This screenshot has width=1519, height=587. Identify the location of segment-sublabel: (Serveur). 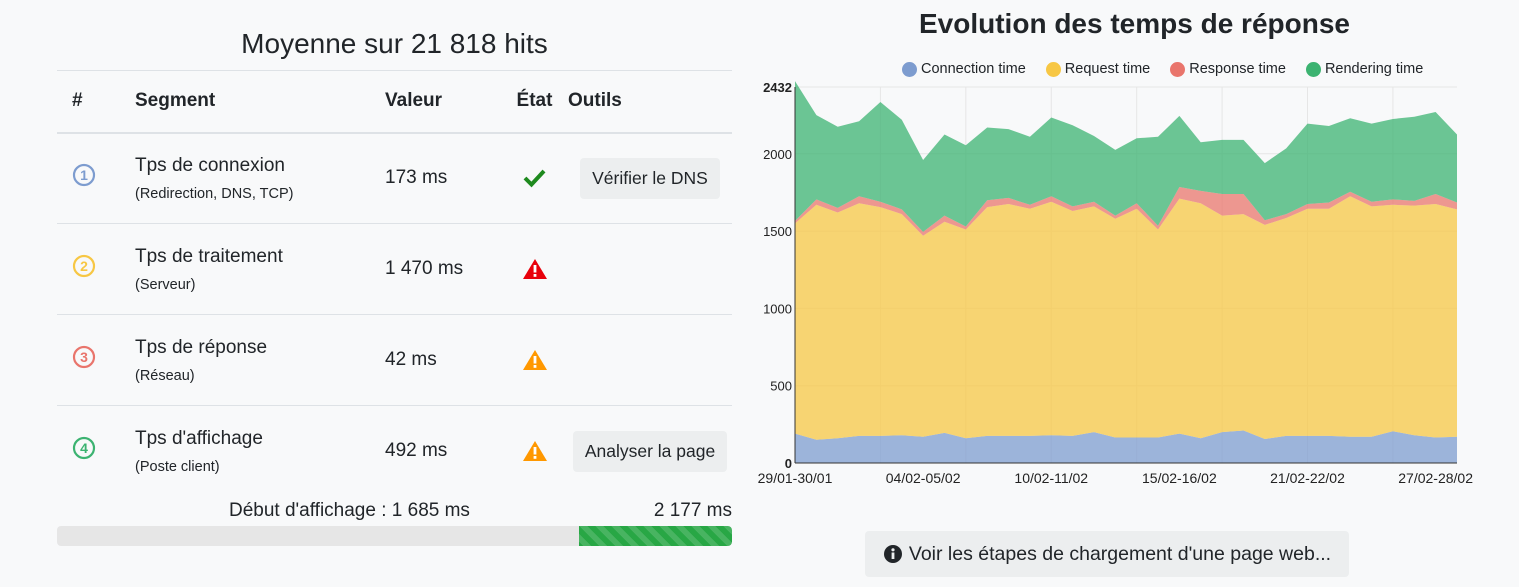
(165, 284).